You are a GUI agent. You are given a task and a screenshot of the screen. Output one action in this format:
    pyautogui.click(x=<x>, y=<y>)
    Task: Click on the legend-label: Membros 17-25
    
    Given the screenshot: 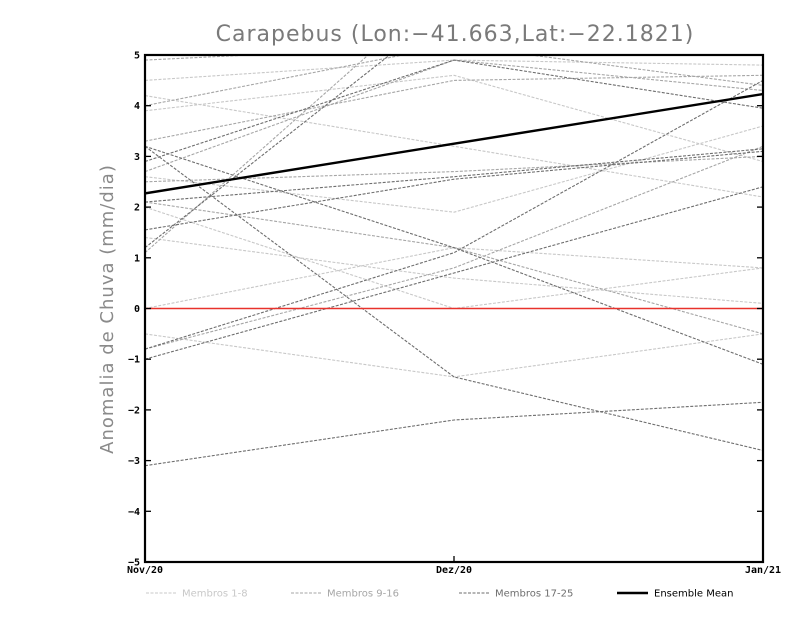 What is the action you would take?
    pyautogui.click(x=534, y=594)
    